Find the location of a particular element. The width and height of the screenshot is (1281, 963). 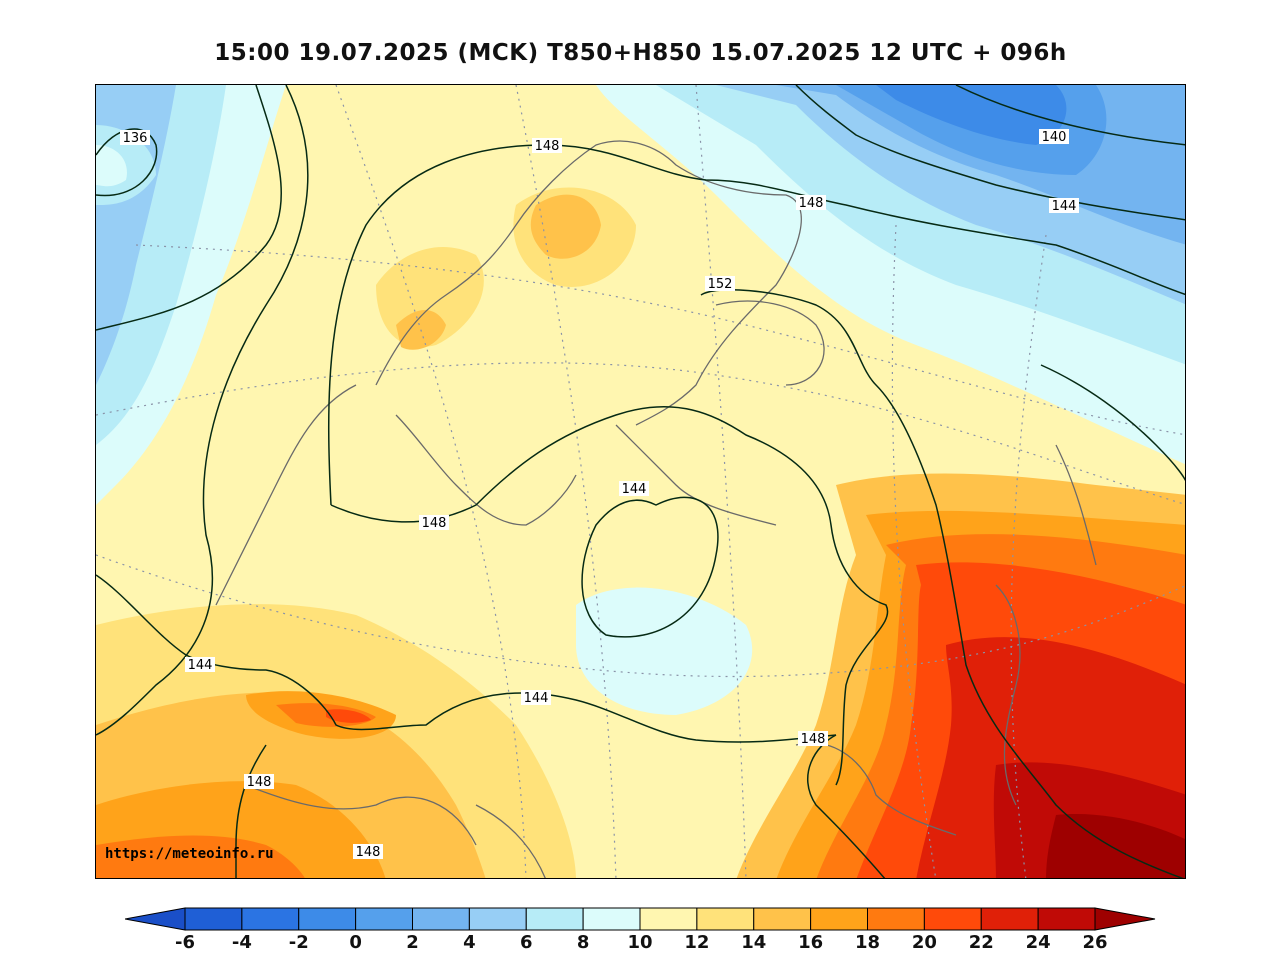

colorbar-tick-label: 4 is located at coordinates (469, 942).